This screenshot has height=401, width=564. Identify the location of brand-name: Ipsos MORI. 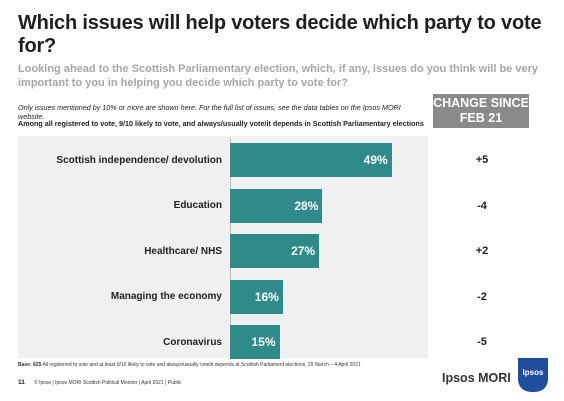
(476, 378).